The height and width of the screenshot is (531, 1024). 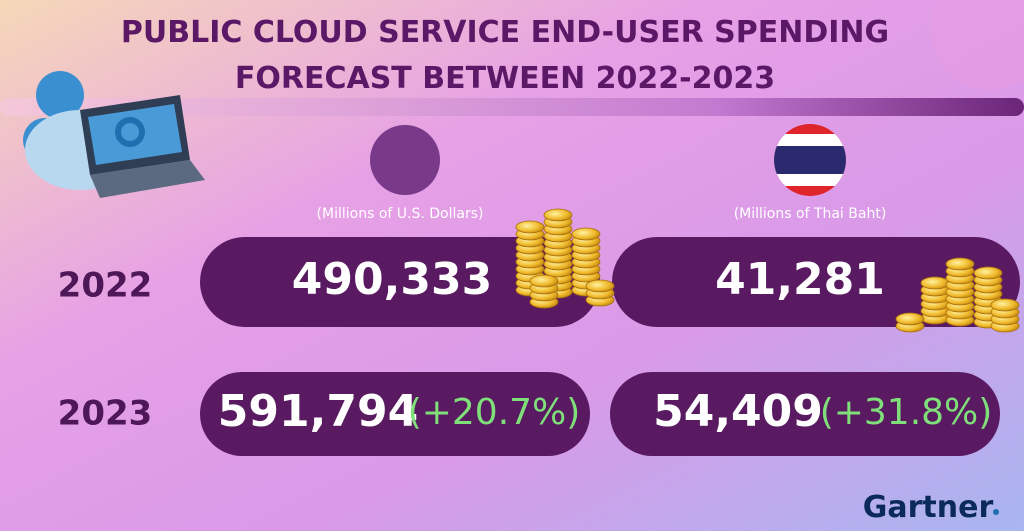 What do you see at coordinates (392, 279) in the screenshot?
I see `value: 490,333` at bounding box center [392, 279].